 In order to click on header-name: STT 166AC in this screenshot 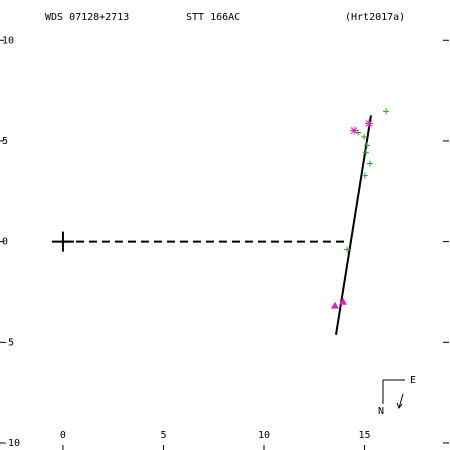, I will do `click(213, 17)`.